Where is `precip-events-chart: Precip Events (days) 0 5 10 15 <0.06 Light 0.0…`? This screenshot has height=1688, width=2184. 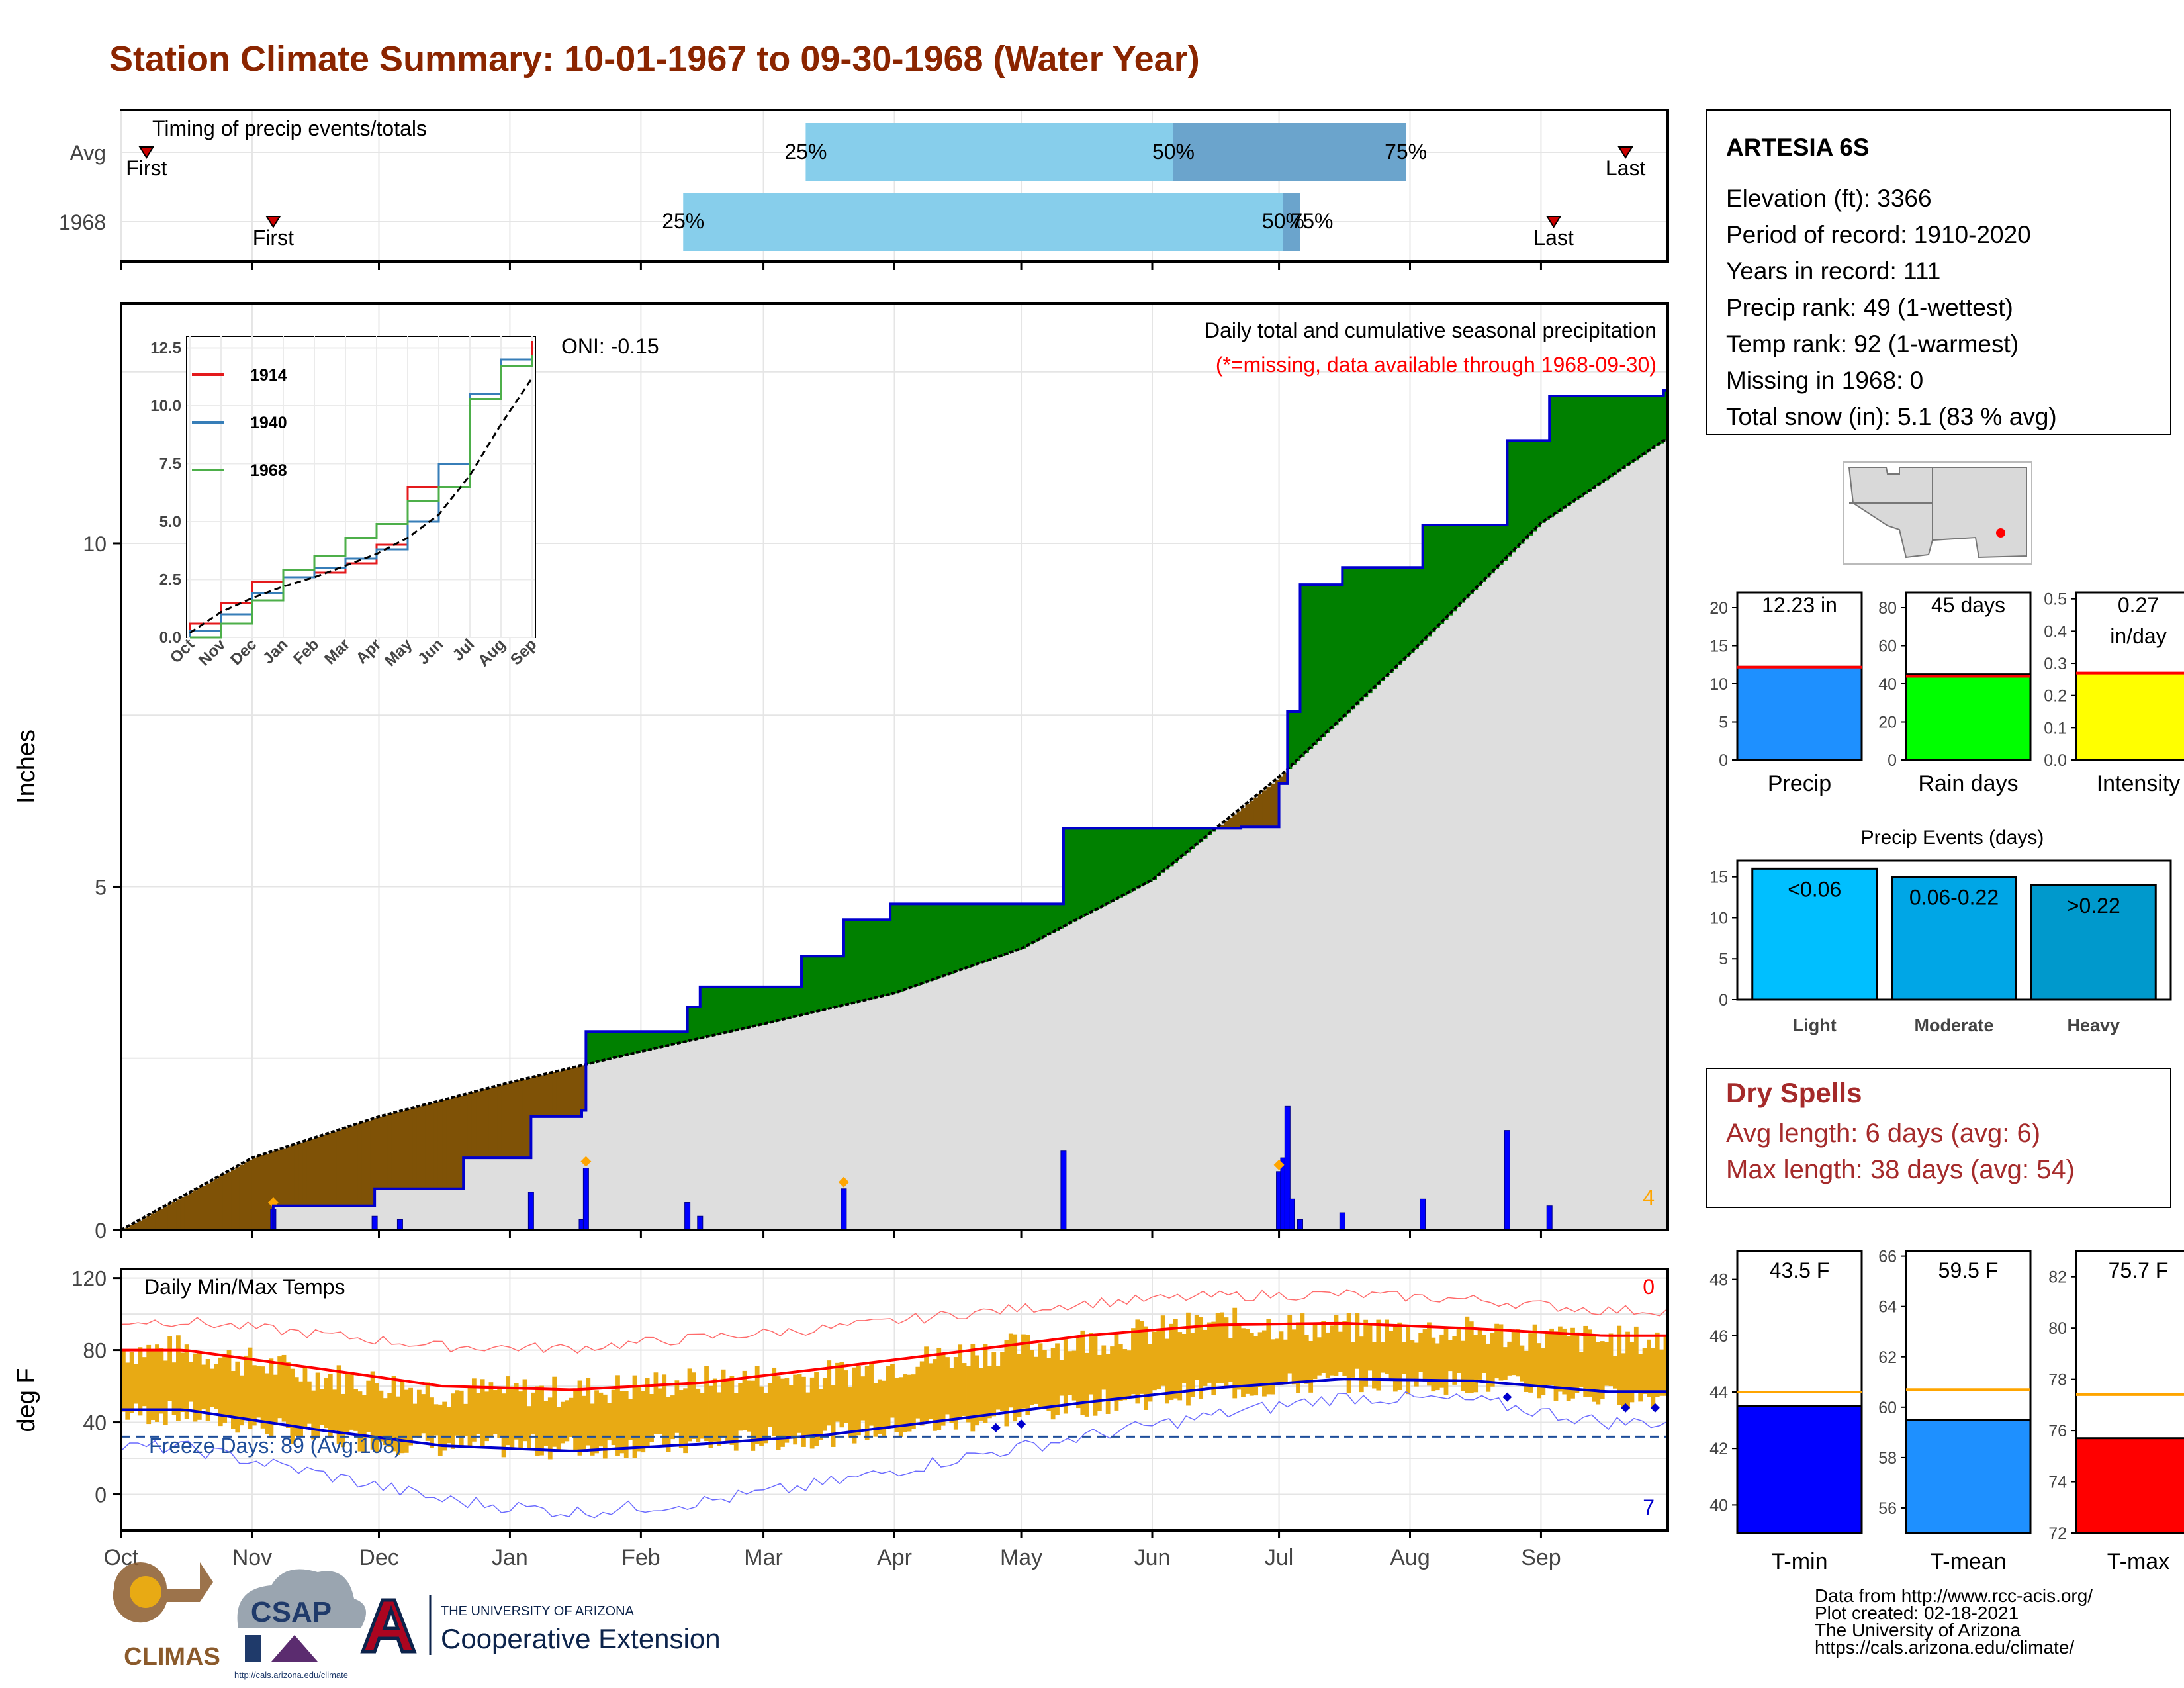 precip-events-chart: Precip Events (days) 0 5 10 15 <0.06 Light 0.0… is located at coordinates (1940, 931).